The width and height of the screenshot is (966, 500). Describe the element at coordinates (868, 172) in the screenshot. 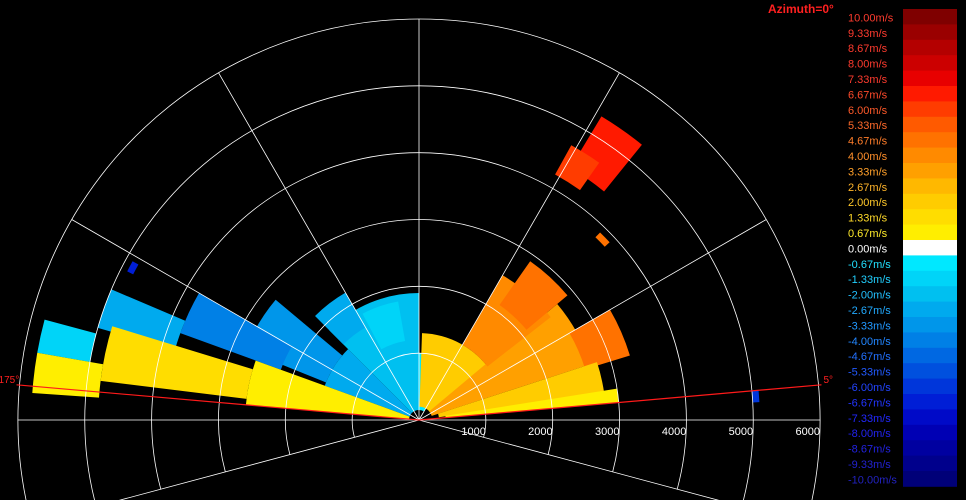

I see `colorbar-label-10: 3.33m/s` at that location.